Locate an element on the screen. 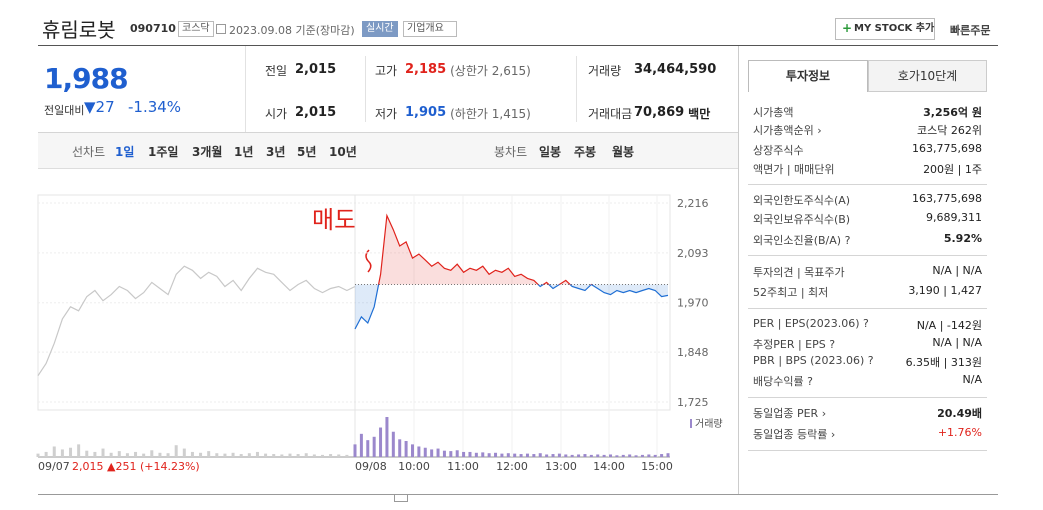 The width and height of the screenshot is (1043, 510). stat-note: 백만 is located at coordinates (699, 114).